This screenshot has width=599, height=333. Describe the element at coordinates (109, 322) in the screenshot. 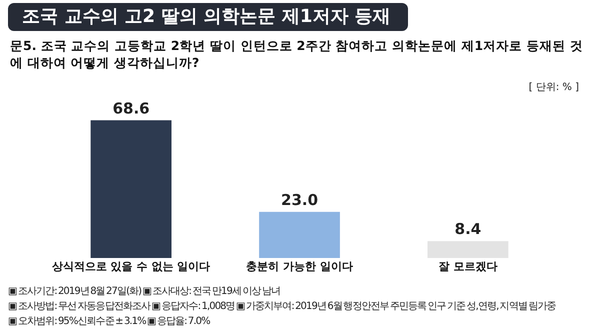

I see `text: ▣ 오차범위: 95%신뢰수준 ± 3.1% ▣ 응답율: 7.0%` at that location.